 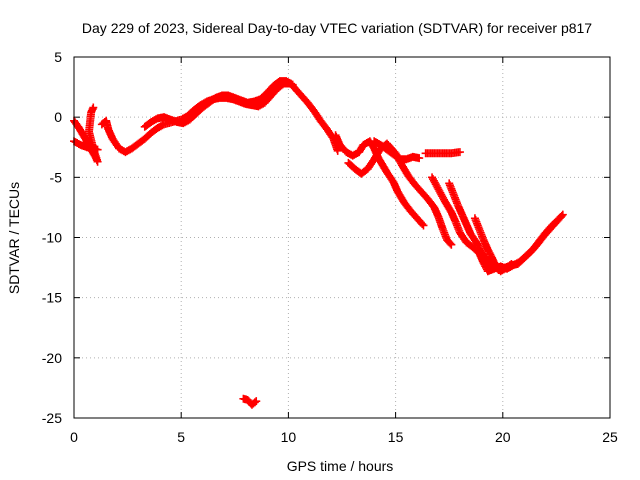 What do you see at coordinates (58, 117) in the screenshot?
I see `y-tick-label: 0` at bounding box center [58, 117].